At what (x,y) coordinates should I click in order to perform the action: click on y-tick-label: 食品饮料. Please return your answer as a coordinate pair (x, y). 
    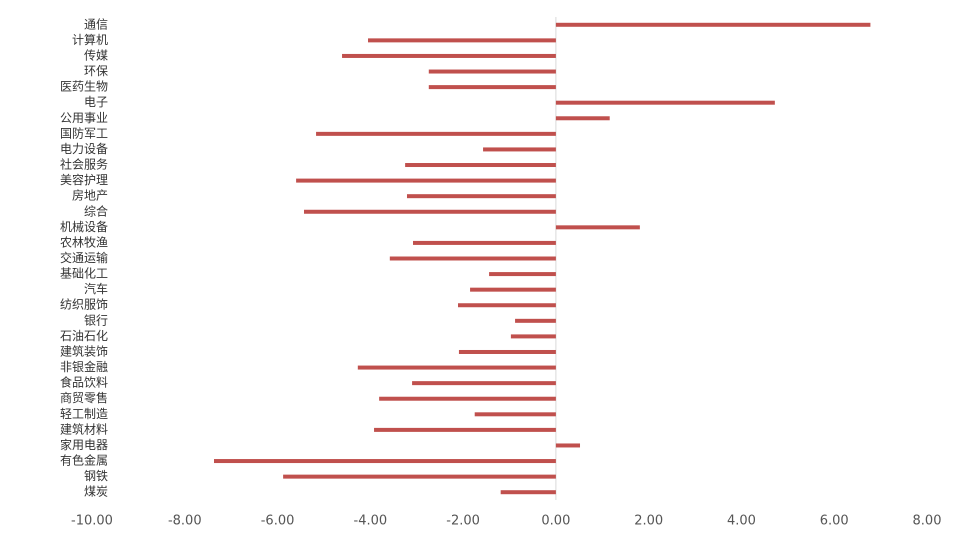
    Looking at the image, I should click on (84, 382).